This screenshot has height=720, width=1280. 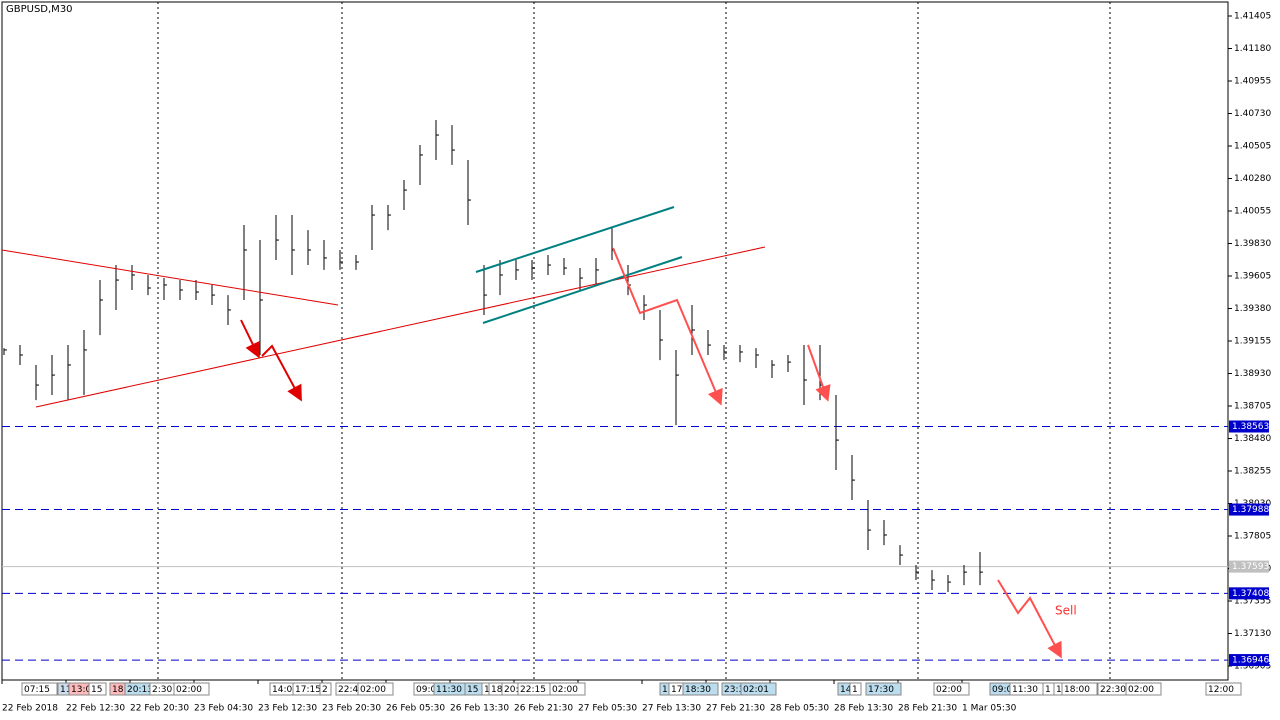 I want to click on y-tick-label: 1.37130, so click(x=1252, y=634).